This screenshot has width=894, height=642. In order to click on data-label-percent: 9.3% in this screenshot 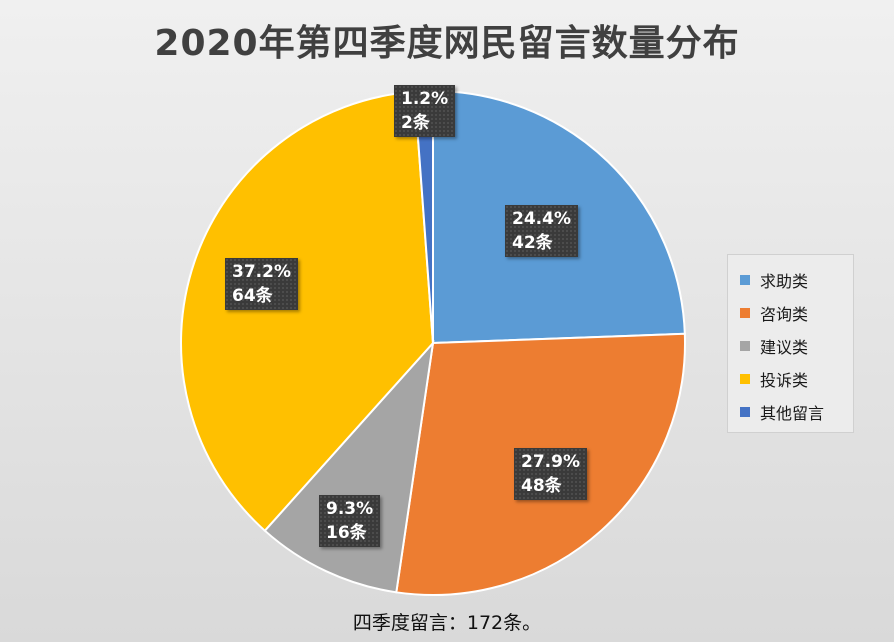, I will do `click(350, 509)`.